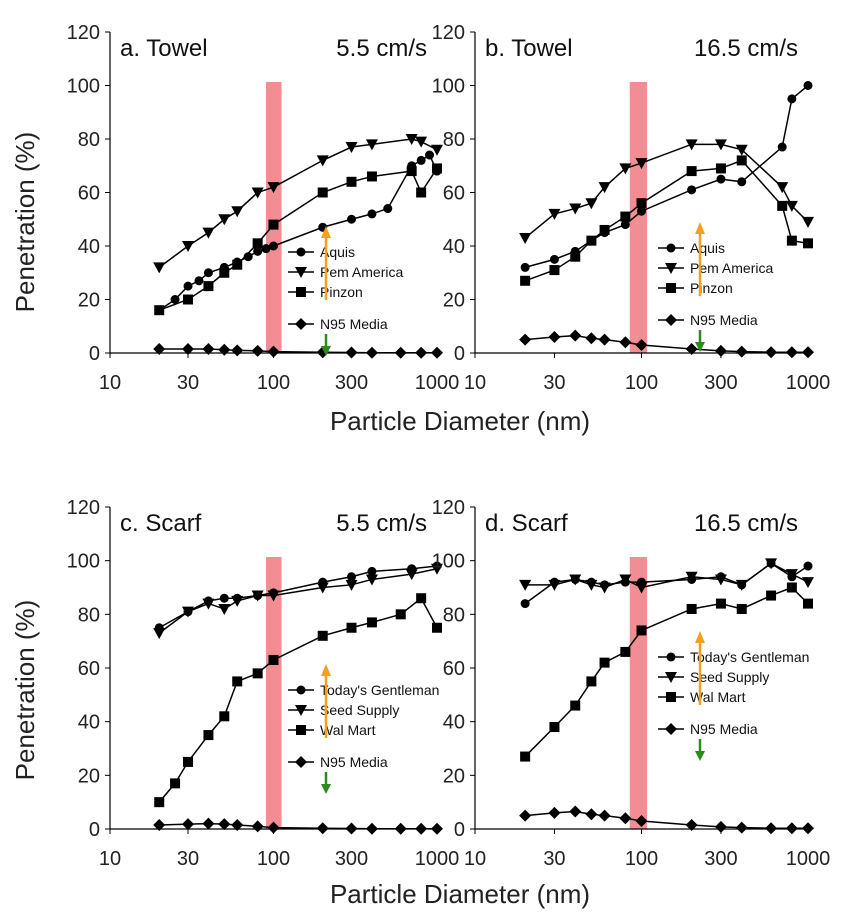  What do you see at coordinates (161, 523) in the screenshot?
I see `panel-title: c. Scarf` at bounding box center [161, 523].